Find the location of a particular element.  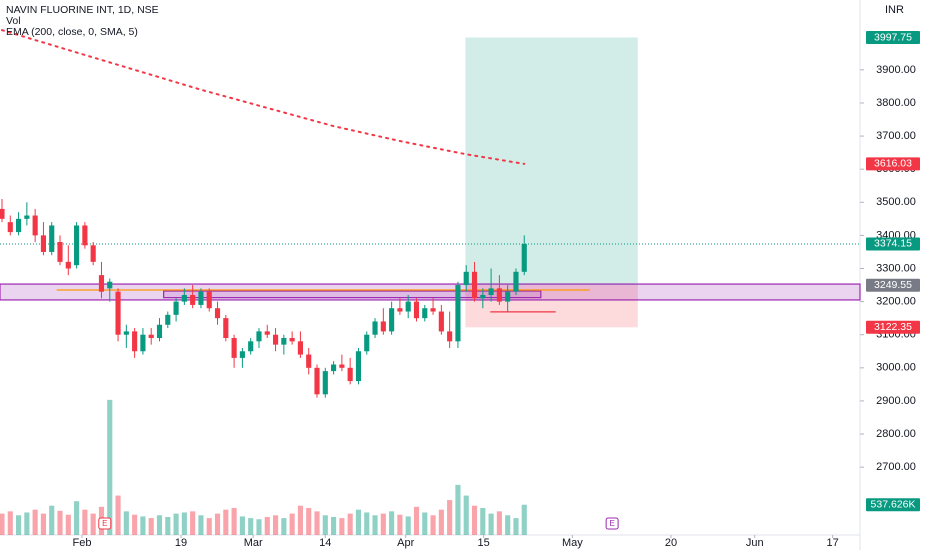

ema-line is located at coordinates (263, 97).